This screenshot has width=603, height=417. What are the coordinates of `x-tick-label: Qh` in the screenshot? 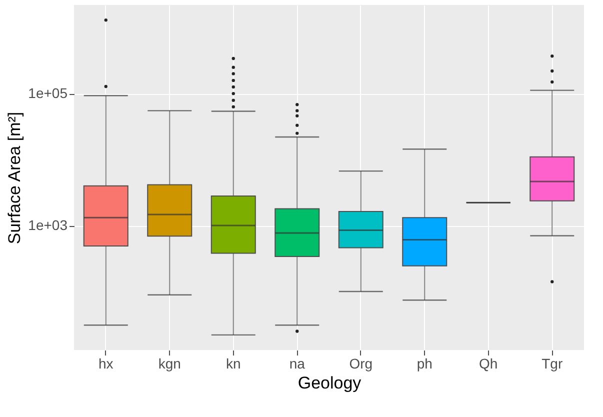 It's located at (488, 364).